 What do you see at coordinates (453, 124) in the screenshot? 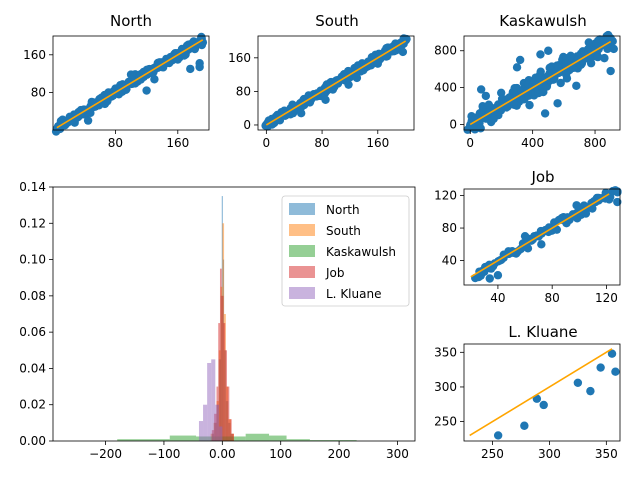
I see `kaskawulsh-ytick-label: 0` at bounding box center [453, 124].